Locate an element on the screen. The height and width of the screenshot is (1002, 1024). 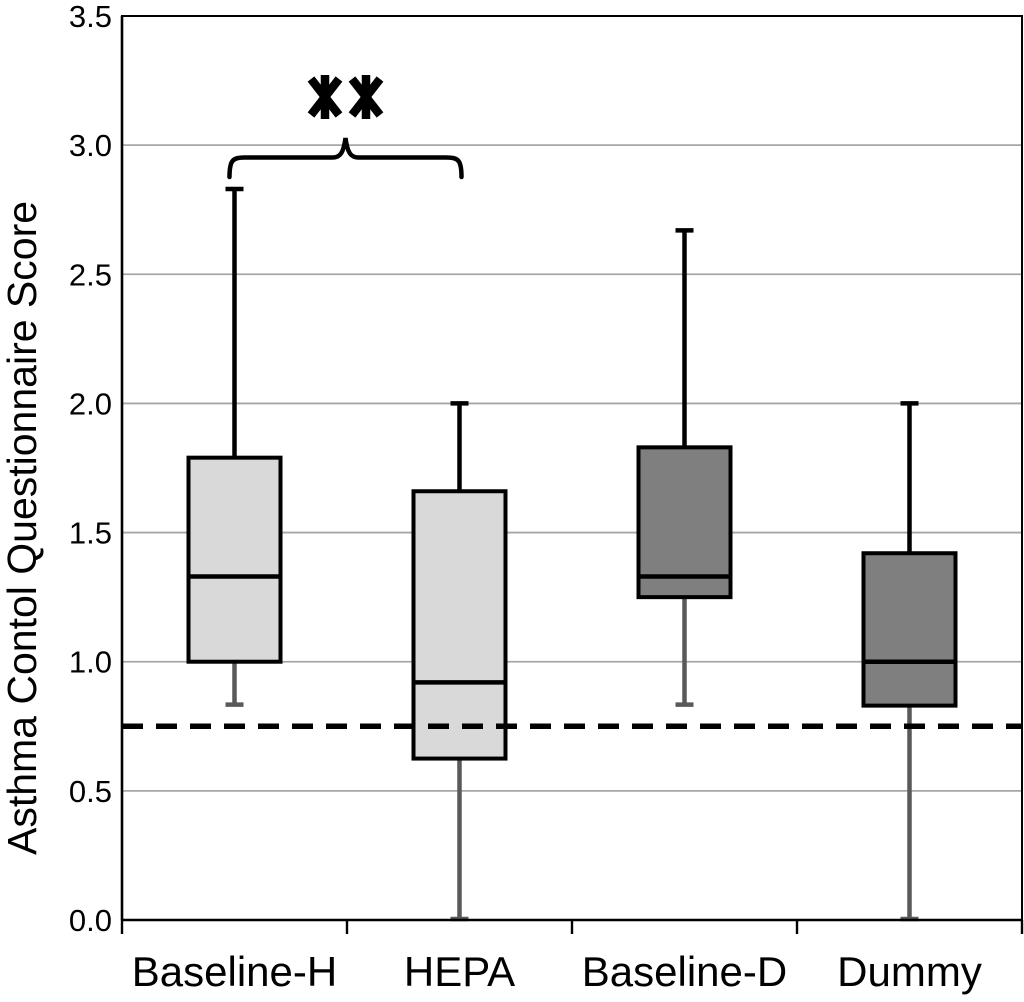
box-Dummy is located at coordinates (909, 629).